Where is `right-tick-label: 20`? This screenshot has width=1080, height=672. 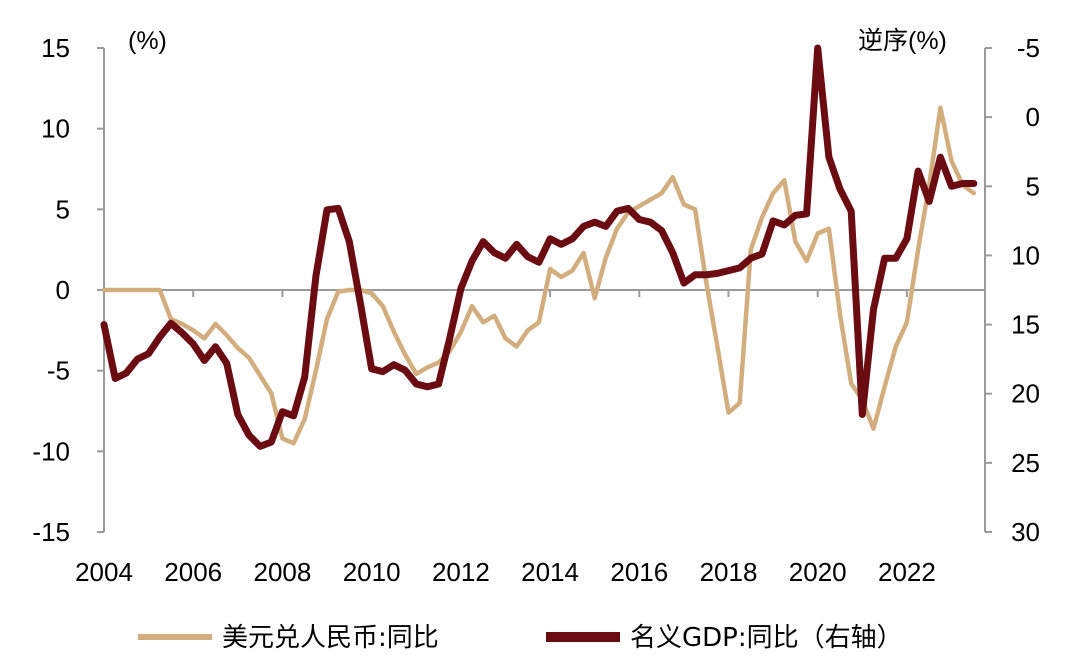 right-tick-label: 20 is located at coordinates (1025, 394).